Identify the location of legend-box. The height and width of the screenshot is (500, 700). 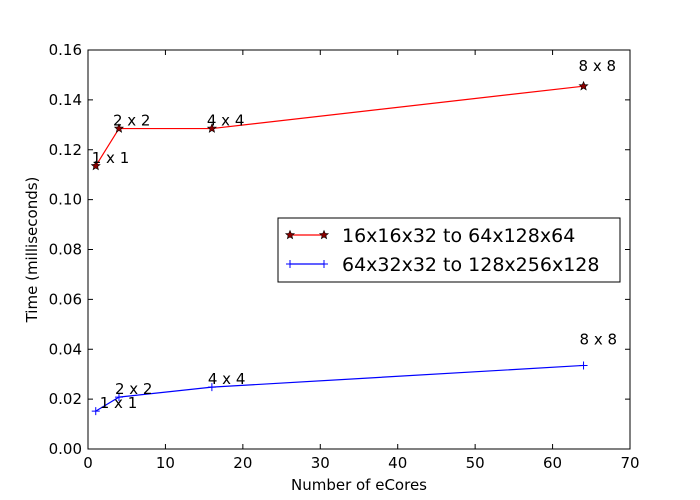
(449, 250).